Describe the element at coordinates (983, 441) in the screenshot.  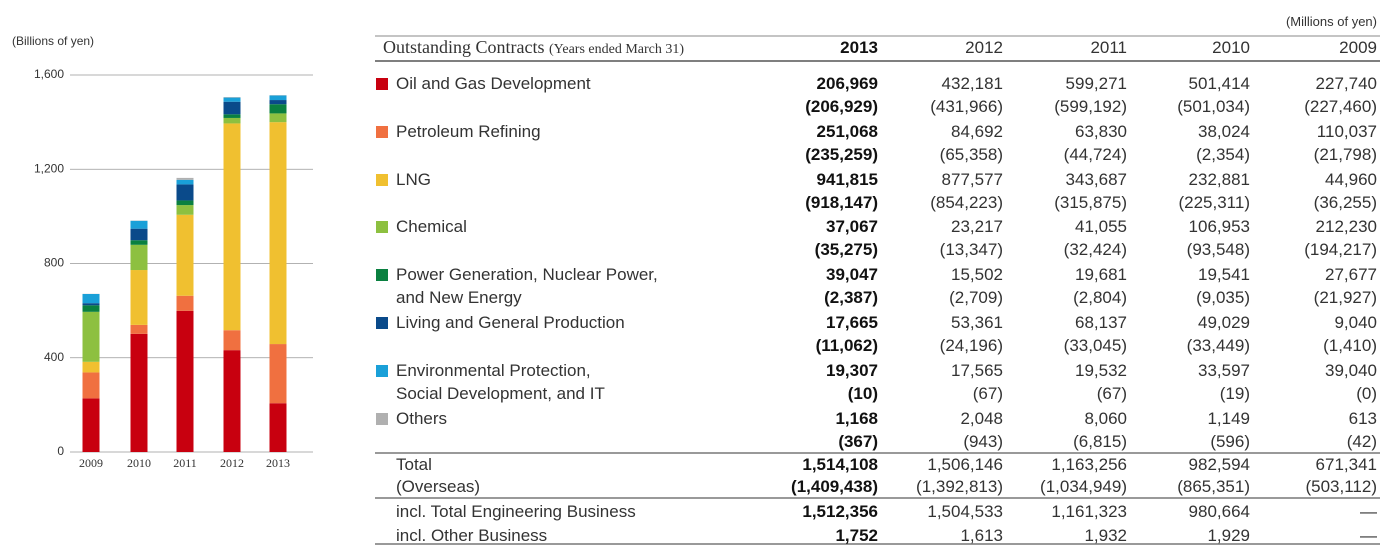
I see `row-overseas: (943)` at that location.